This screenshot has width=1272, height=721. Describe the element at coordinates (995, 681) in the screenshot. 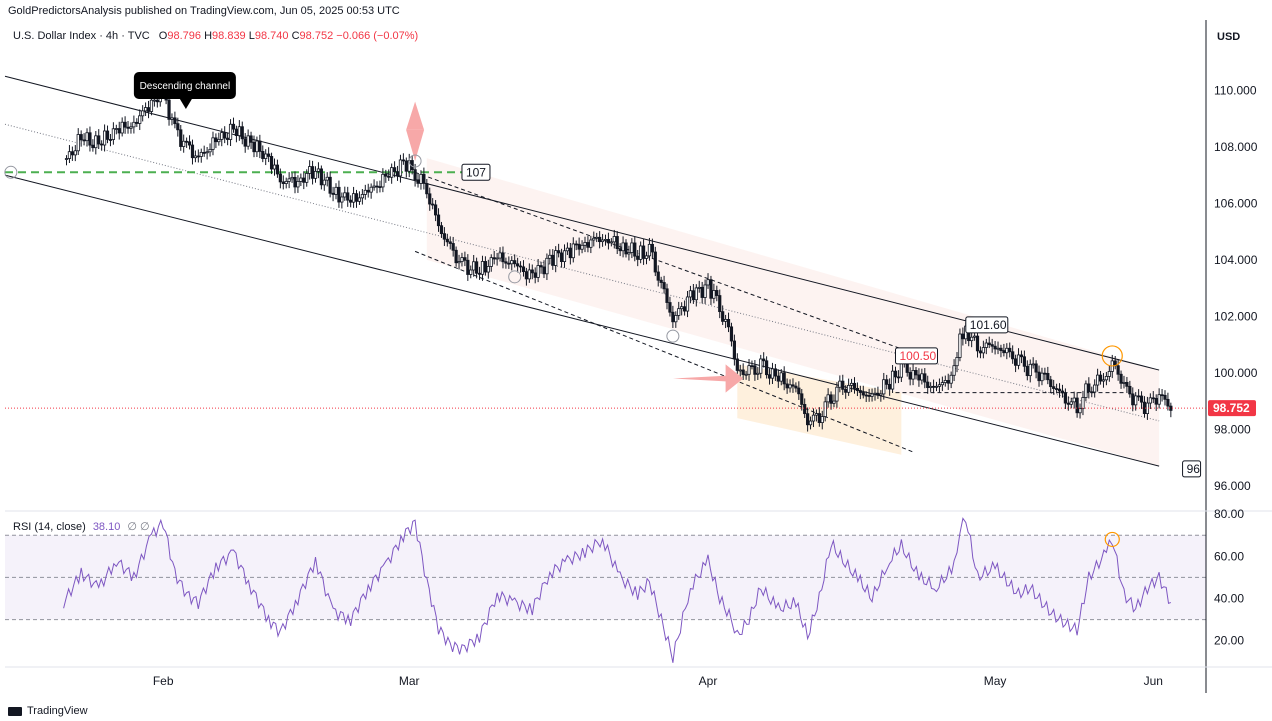

I see `time-tick-label: May` at that location.